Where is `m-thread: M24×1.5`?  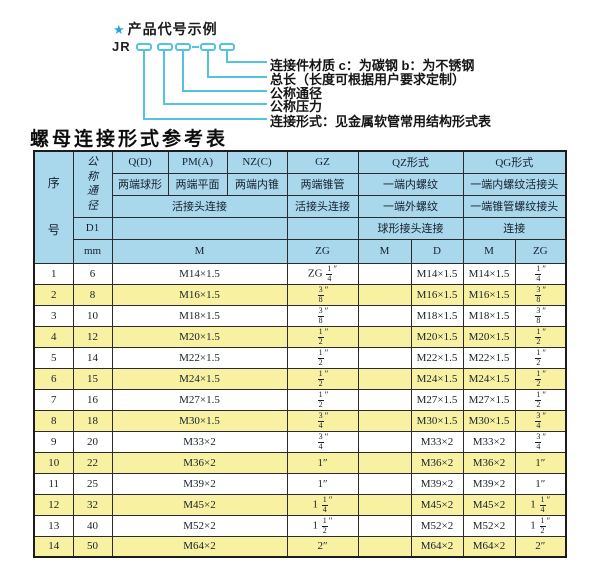
m-thread: M24×1.5 is located at coordinates (199, 378).